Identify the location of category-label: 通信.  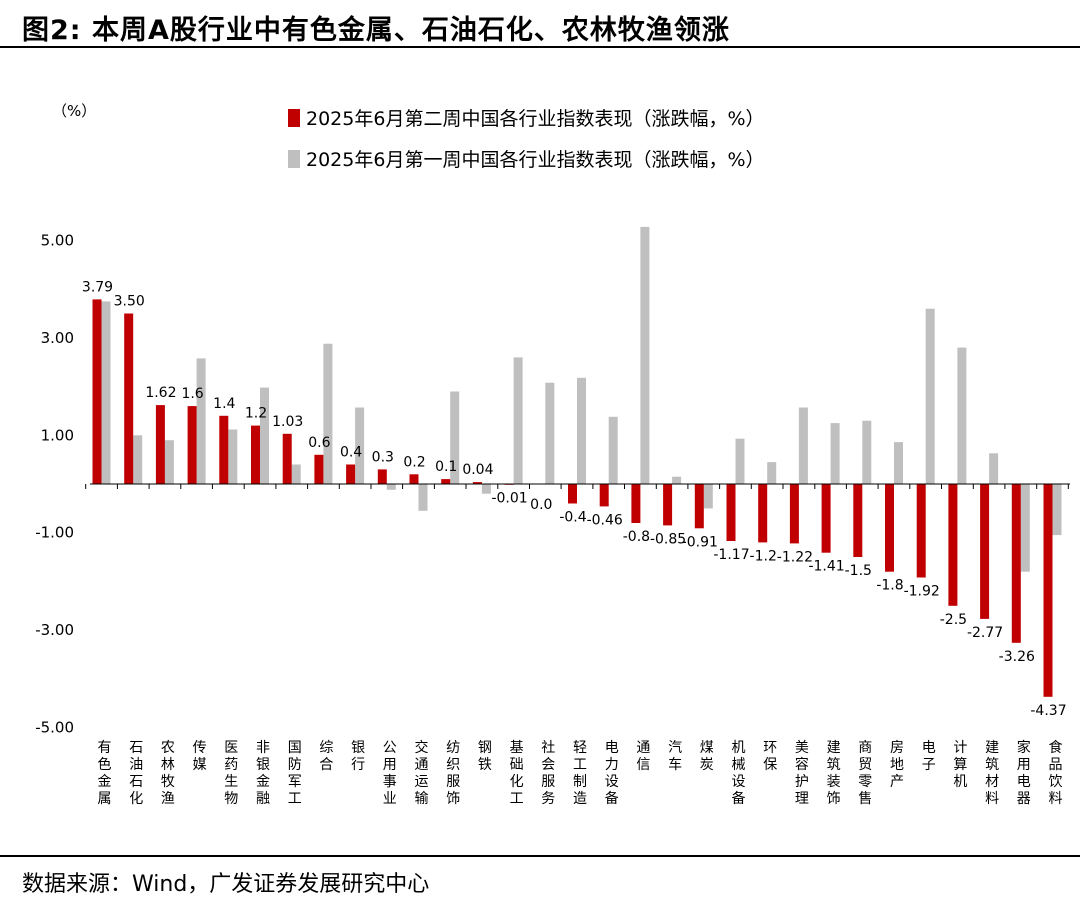
(643, 756).